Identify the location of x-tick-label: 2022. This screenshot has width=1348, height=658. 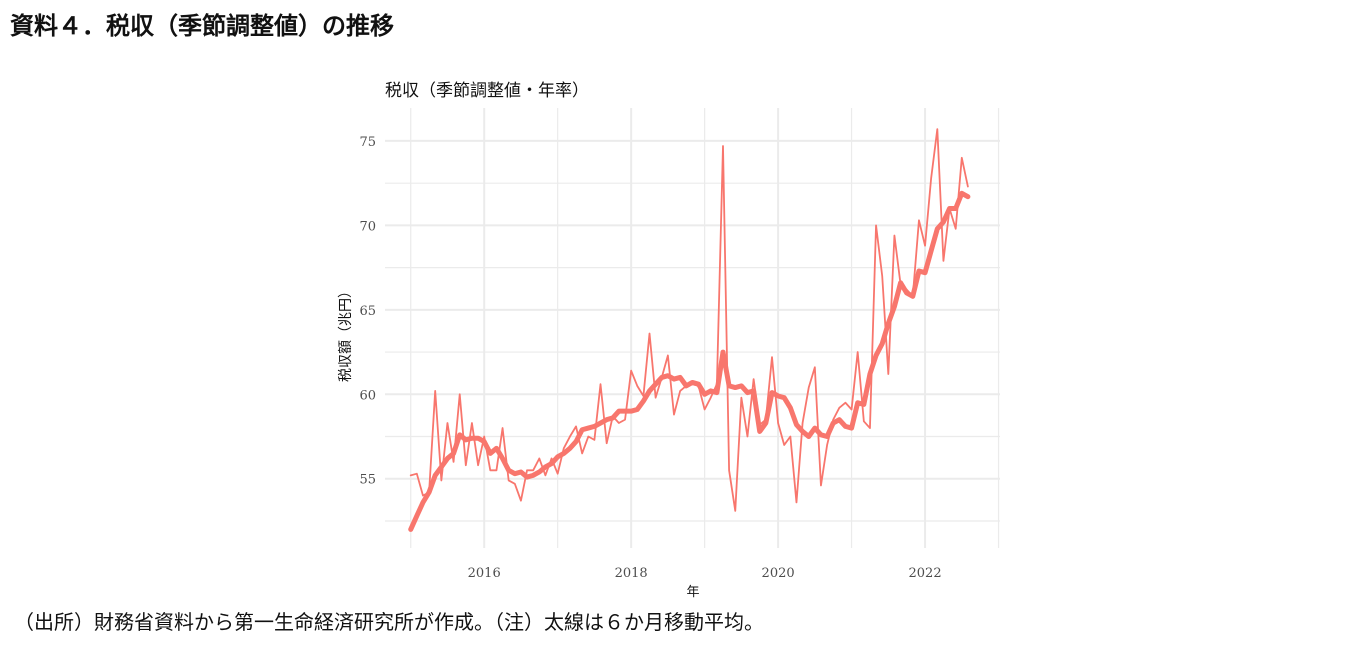
(925, 573).